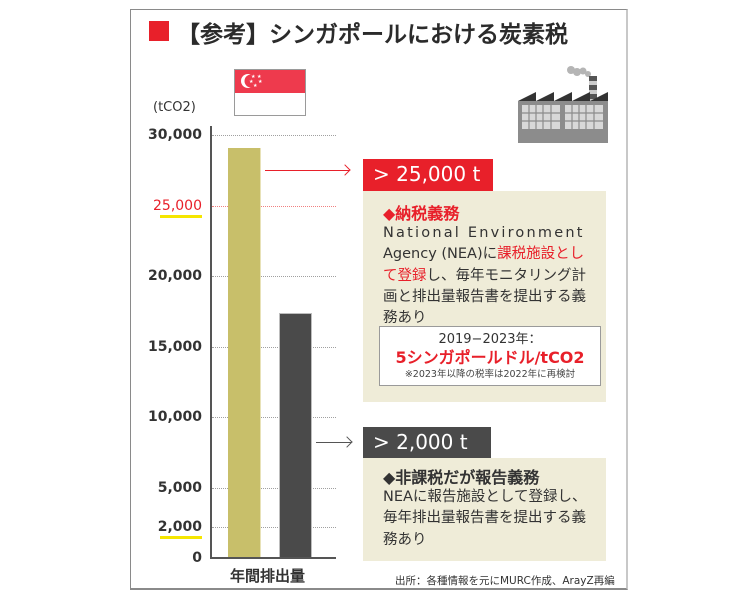 The image size is (740, 597). Describe the element at coordinates (295, 435) in the screenshot. I see `bar-reporting-facility` at that location.